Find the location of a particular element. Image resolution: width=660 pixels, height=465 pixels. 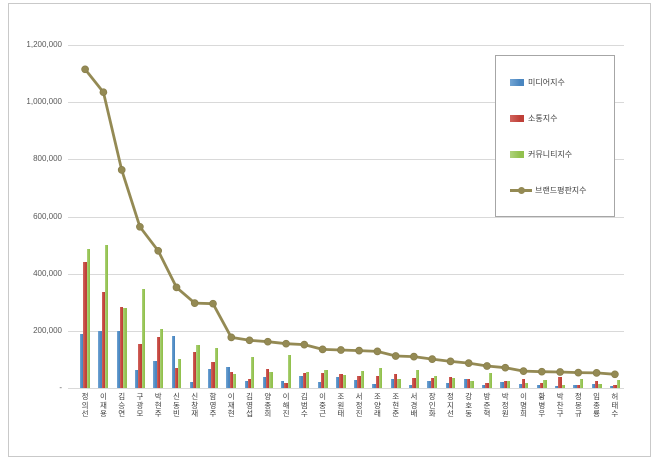

legend-label: 커뮤니티지수 is located at coordinates (550, 154).